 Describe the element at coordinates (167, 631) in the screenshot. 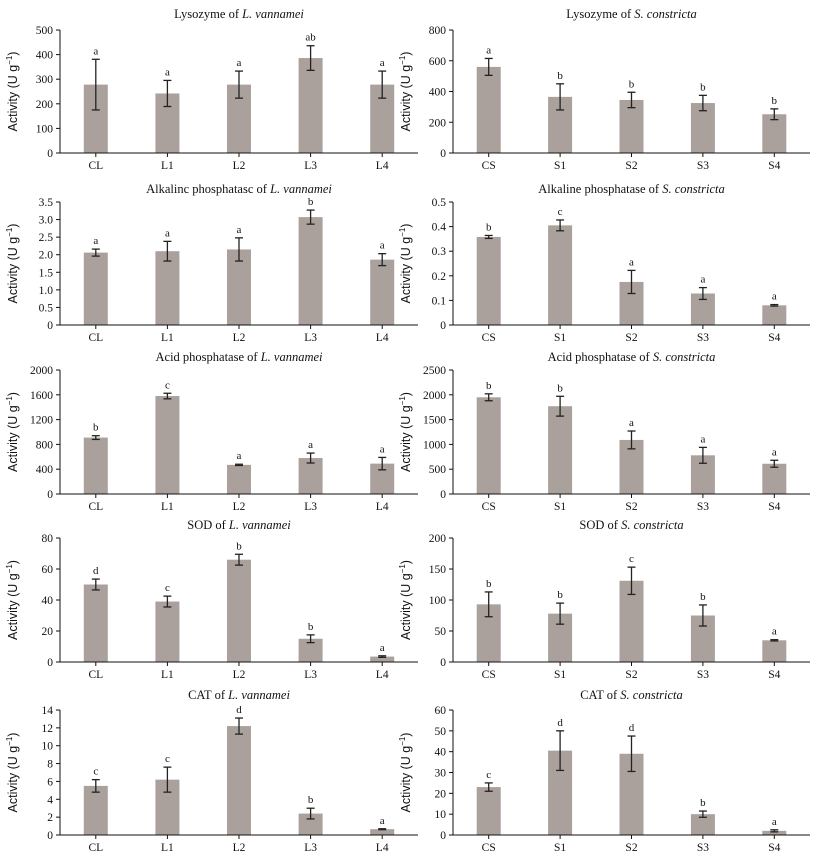

I see `bar-L1` at that location.